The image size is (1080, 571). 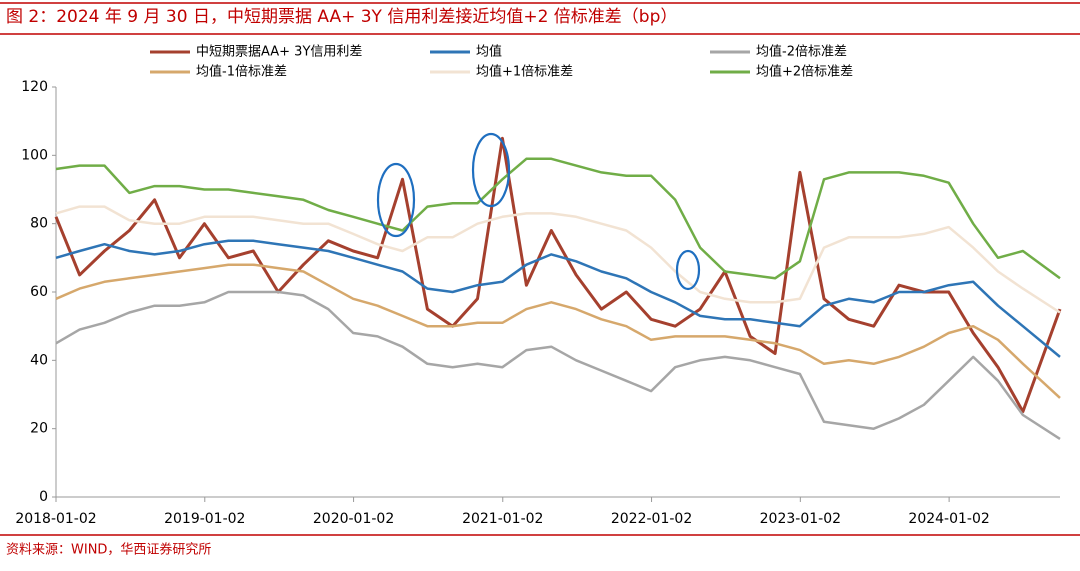 I want to click on x-tick-label: 2024-01-02, so click(x=948, y=519).